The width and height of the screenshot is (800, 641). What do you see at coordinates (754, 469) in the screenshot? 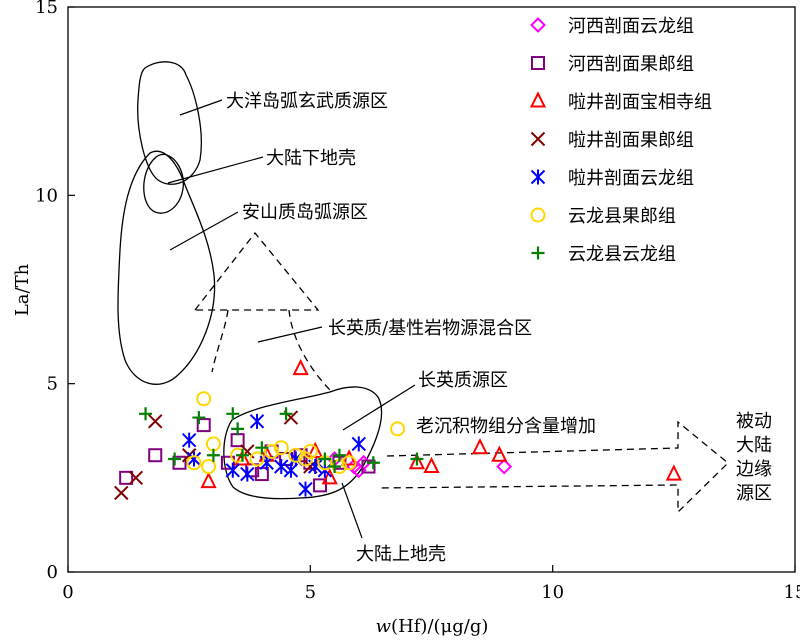
I see `label-passive-margin-3: 边缘` at bounding box center [754, 469].